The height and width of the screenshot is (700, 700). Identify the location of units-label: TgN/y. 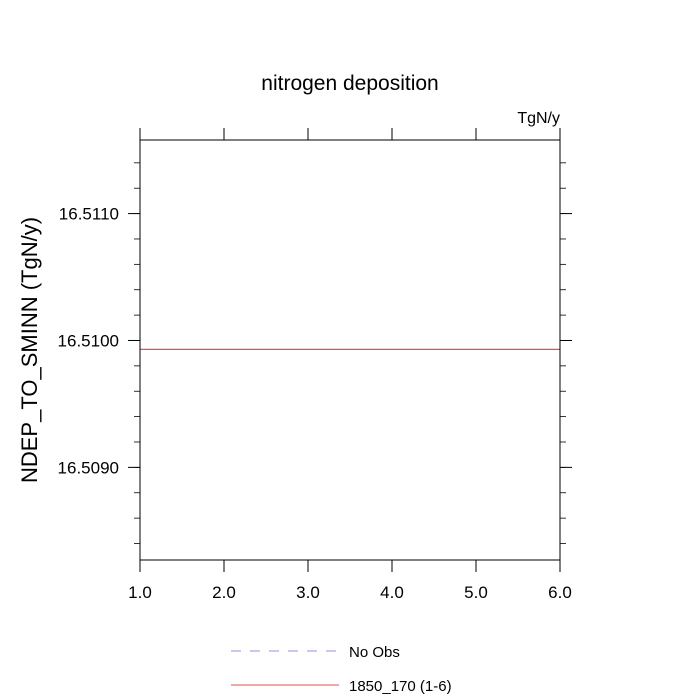
(538, 118).